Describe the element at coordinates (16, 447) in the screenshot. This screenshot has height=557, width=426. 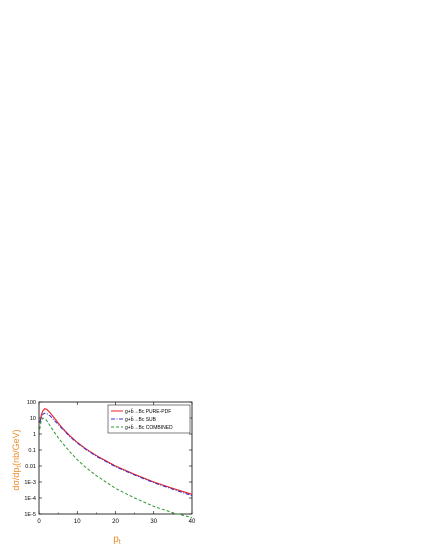
I see `y-axis-title-unit: (nb/GeV)` at that location.